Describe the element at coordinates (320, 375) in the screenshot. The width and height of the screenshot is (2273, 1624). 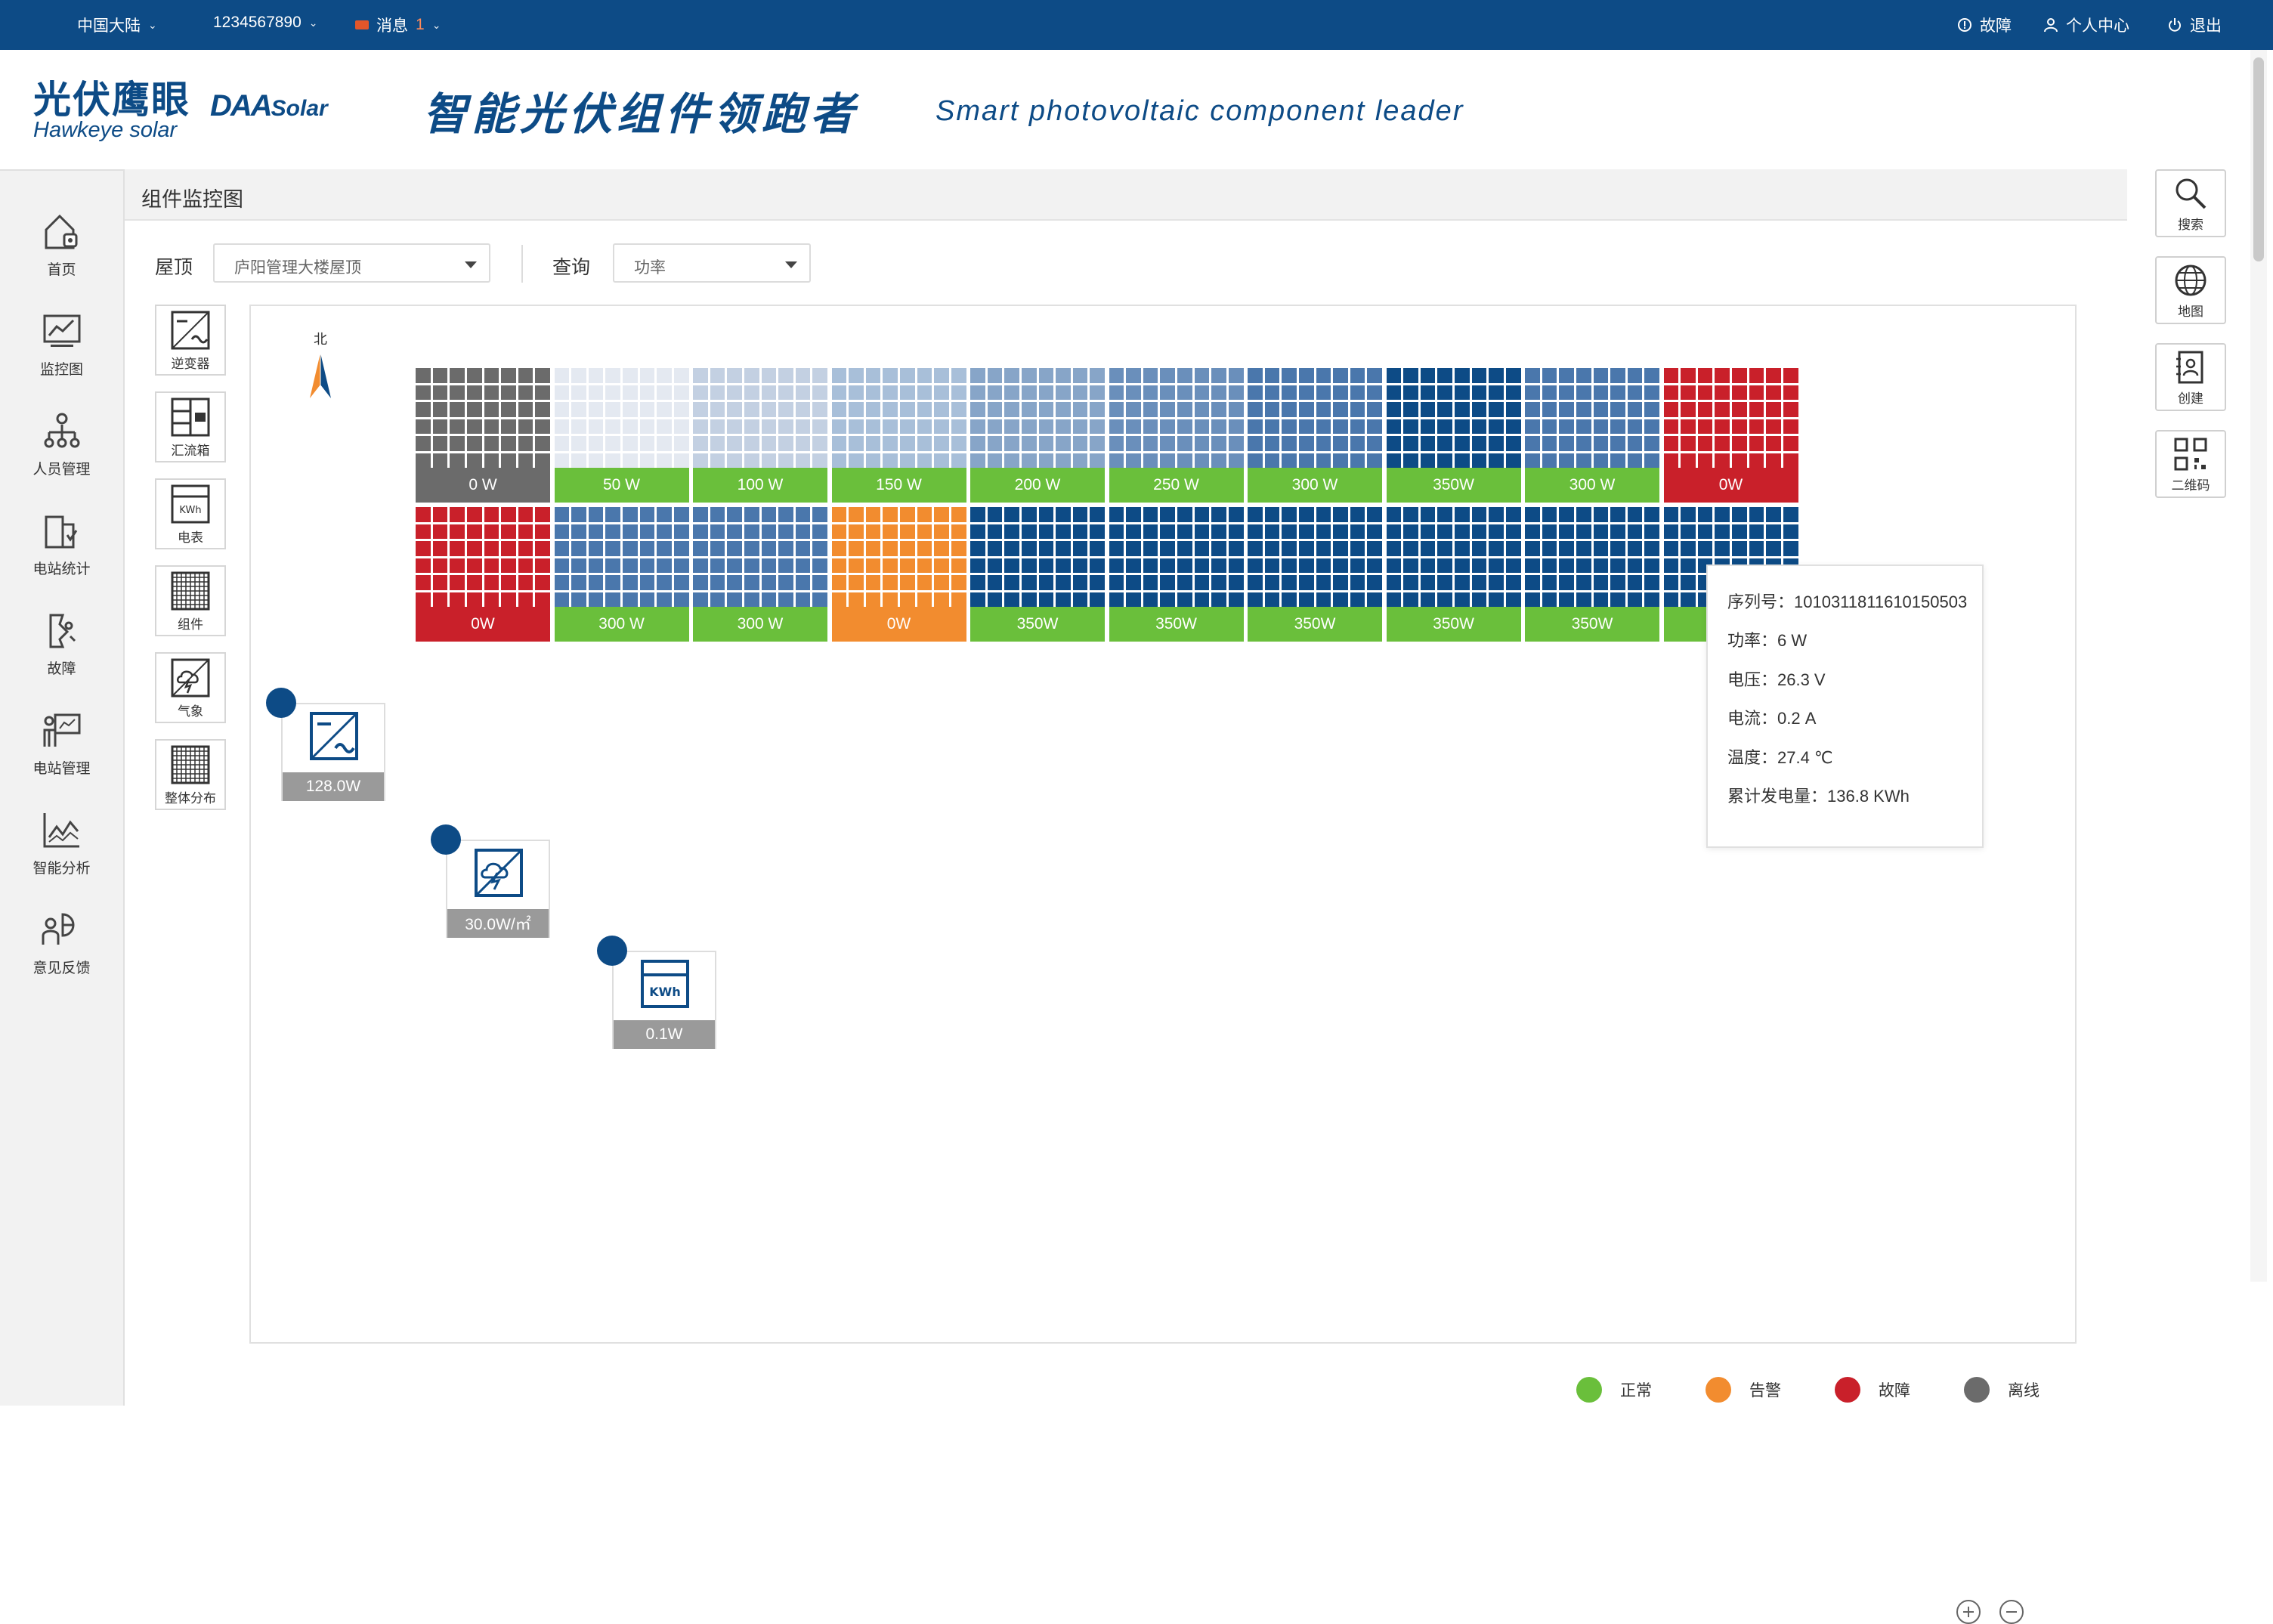
I see `compass-arrow-icon` at that location.